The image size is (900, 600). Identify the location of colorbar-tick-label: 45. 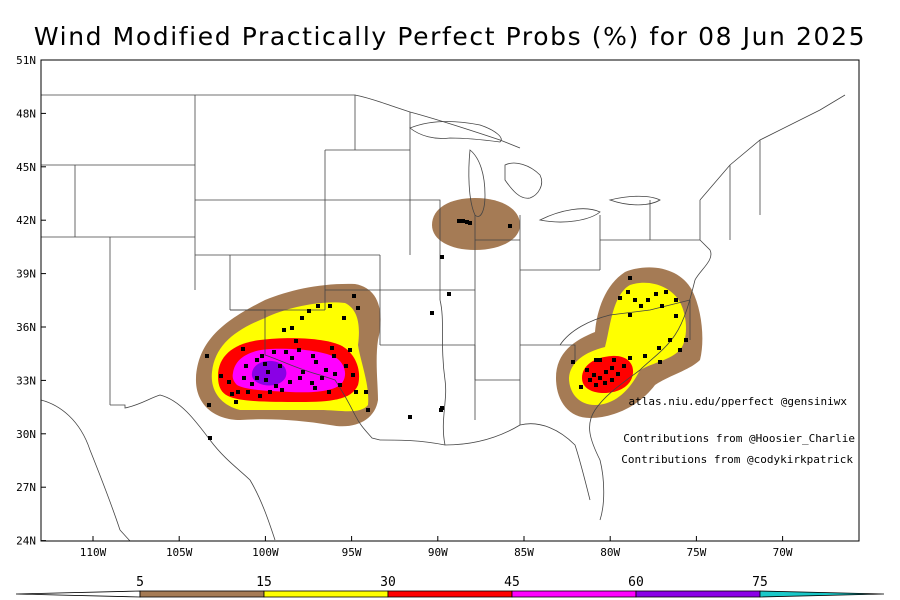
(512, 582).